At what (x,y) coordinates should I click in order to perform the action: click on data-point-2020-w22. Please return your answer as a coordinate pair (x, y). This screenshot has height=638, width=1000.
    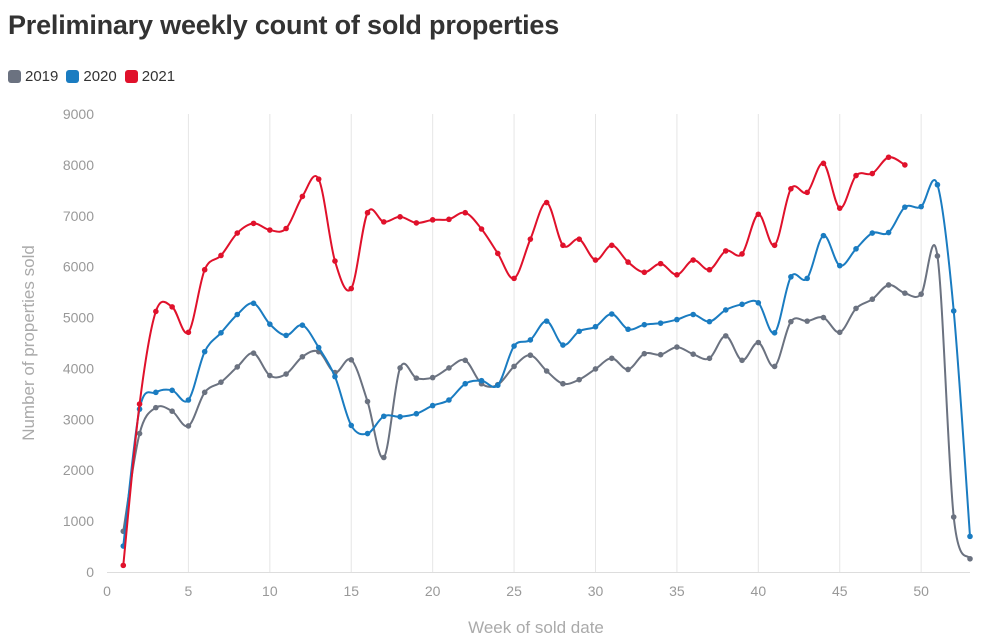
    Looking at the image, I should click on (465, 383).